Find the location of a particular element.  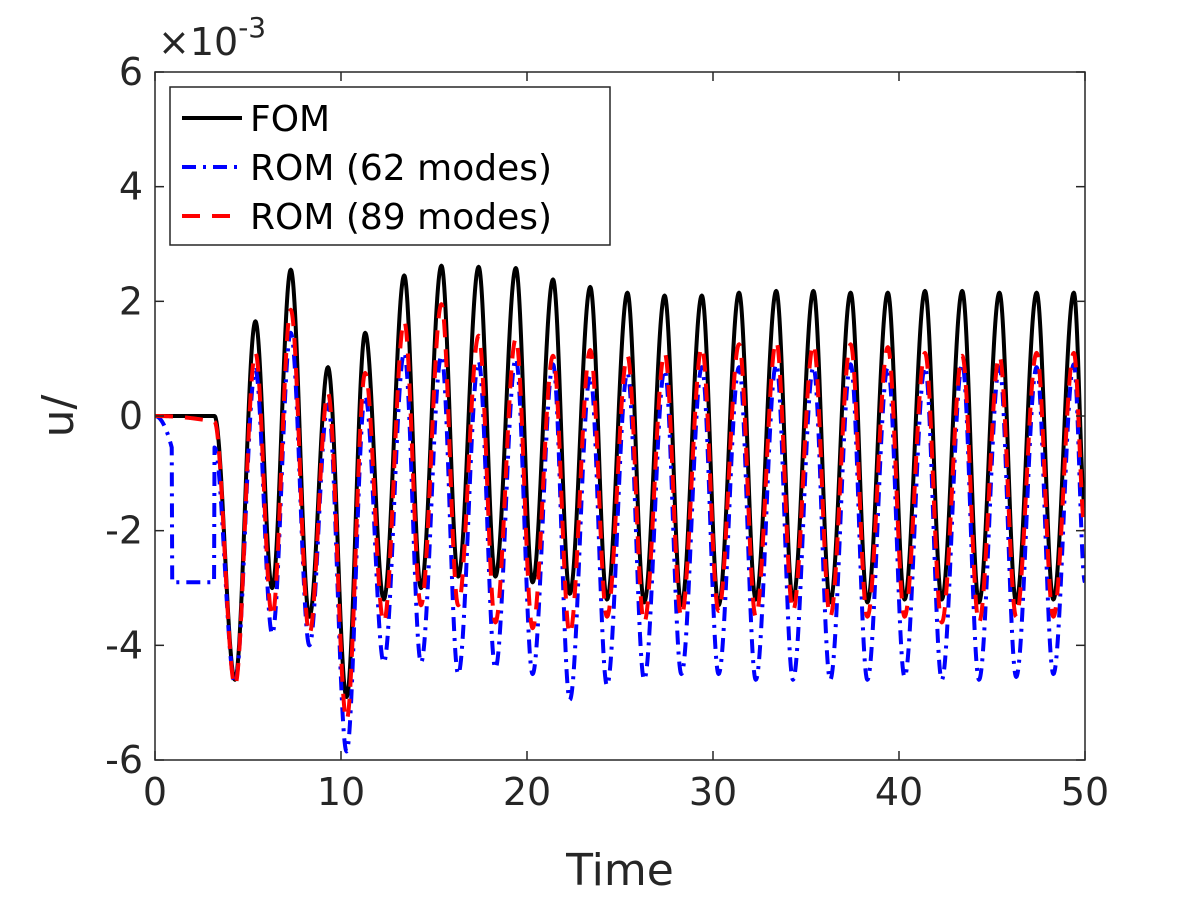

y-multiplier-base: 10 is located at coordinates (214, 42).